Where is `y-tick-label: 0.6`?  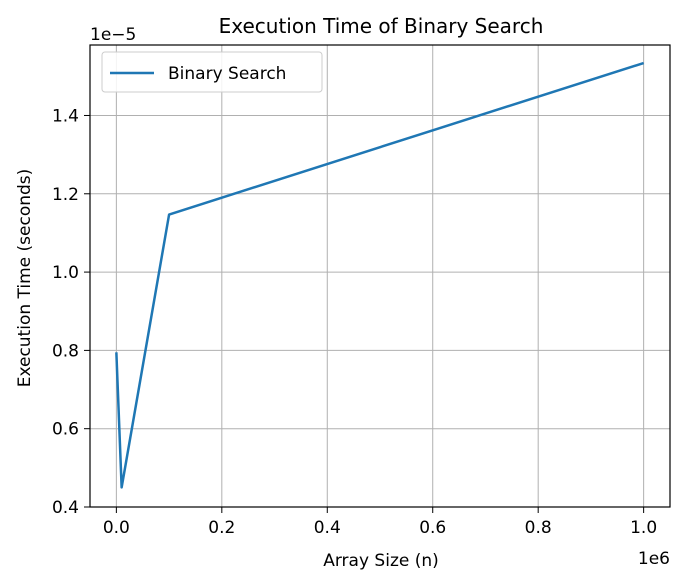 y-tick-label: 0.6 is located at coordinates (65, 430).